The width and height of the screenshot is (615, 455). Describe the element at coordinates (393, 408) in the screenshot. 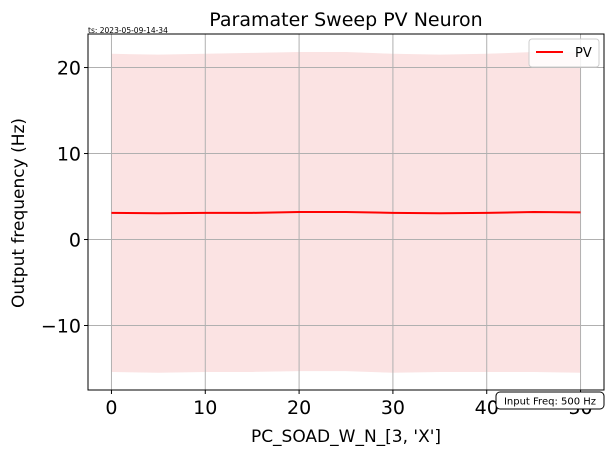

I see `x-tick-label-3: 30` at that location.